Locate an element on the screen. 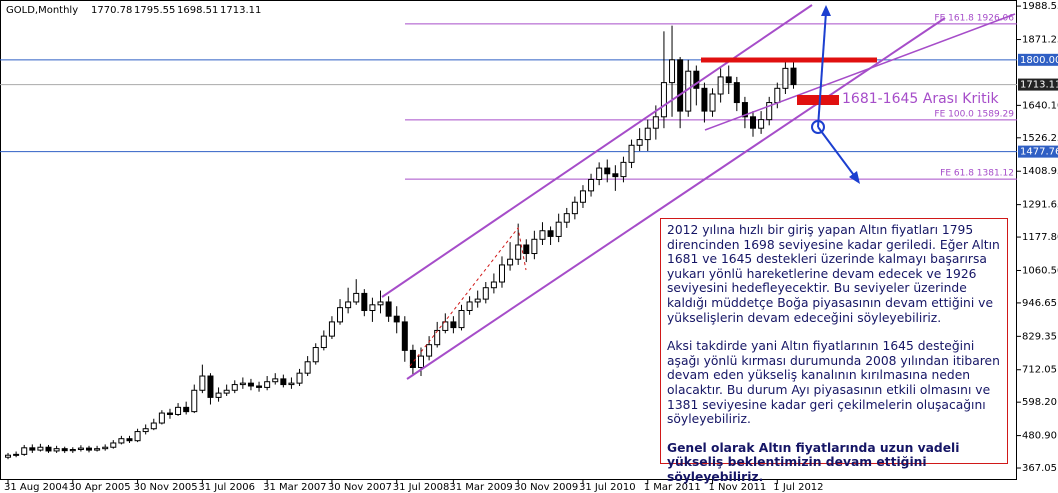  x-tick-label: 1 Jul 2012 is located at coordinates (798, 487).